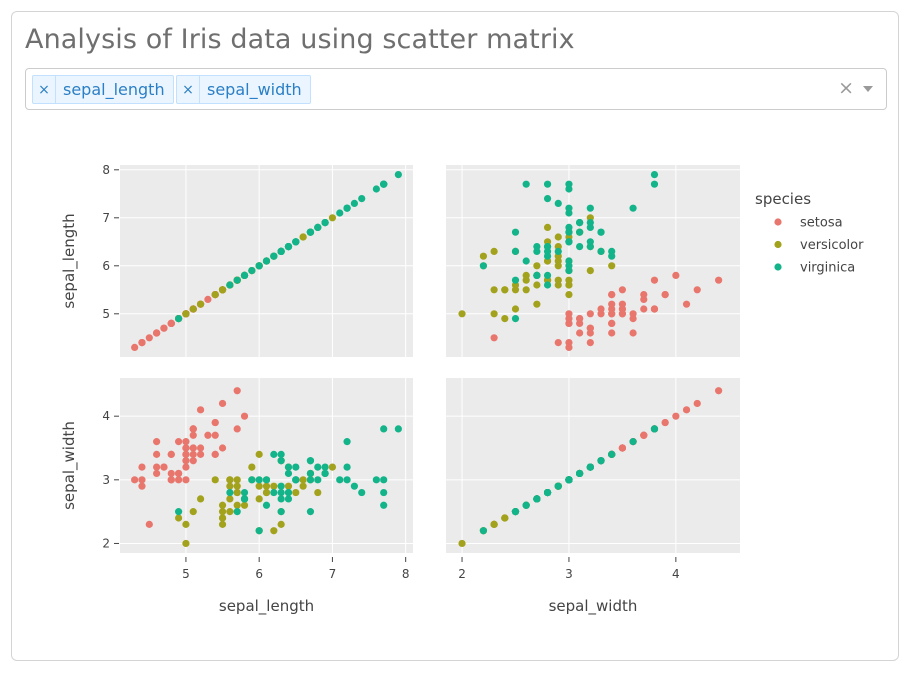  Describe the element at coordinates (846, 88) in the screenshot. I see `clear-all-icon: ×` at that location.